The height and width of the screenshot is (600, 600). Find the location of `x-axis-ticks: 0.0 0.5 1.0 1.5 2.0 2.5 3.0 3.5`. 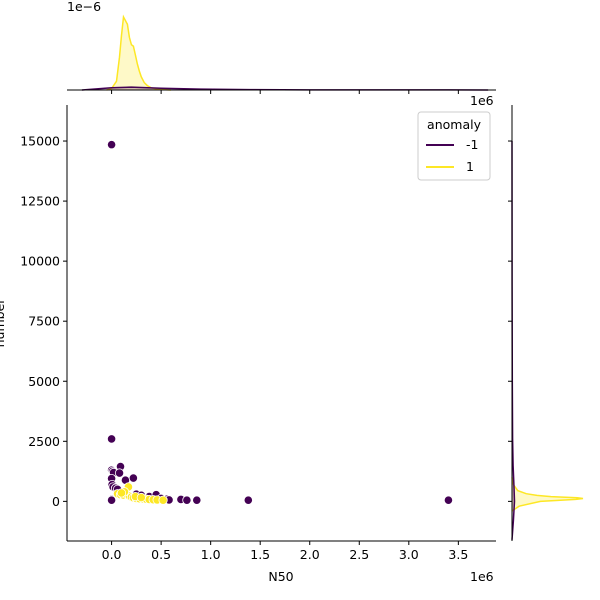

x-axis-ticks: 0.0 0.5 1.0 1.5 2.0 2.5 3.0 3.5 is located at coordinates (285, 551).